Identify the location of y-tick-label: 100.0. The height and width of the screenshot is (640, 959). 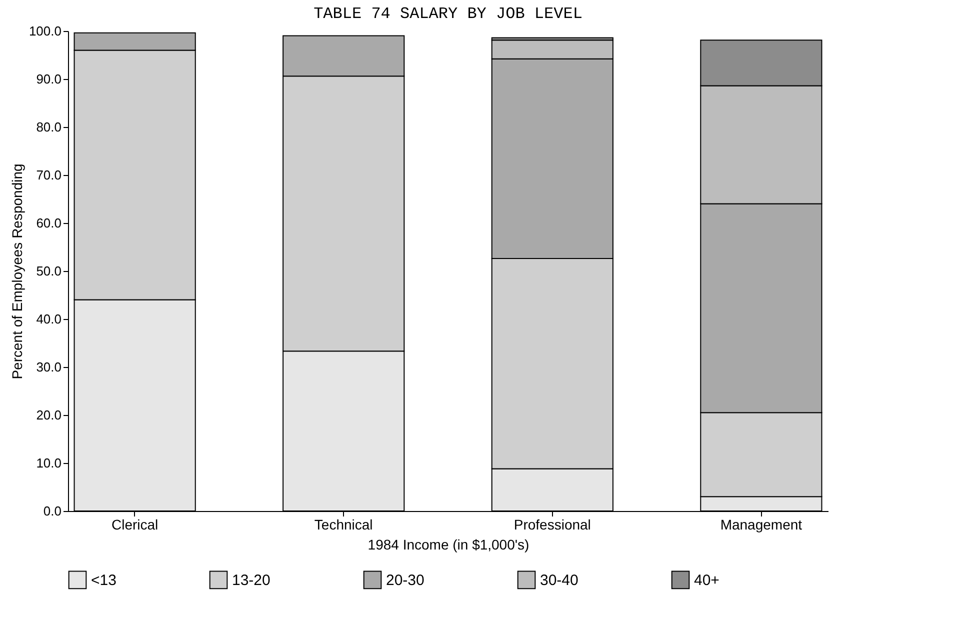
(45, 31).